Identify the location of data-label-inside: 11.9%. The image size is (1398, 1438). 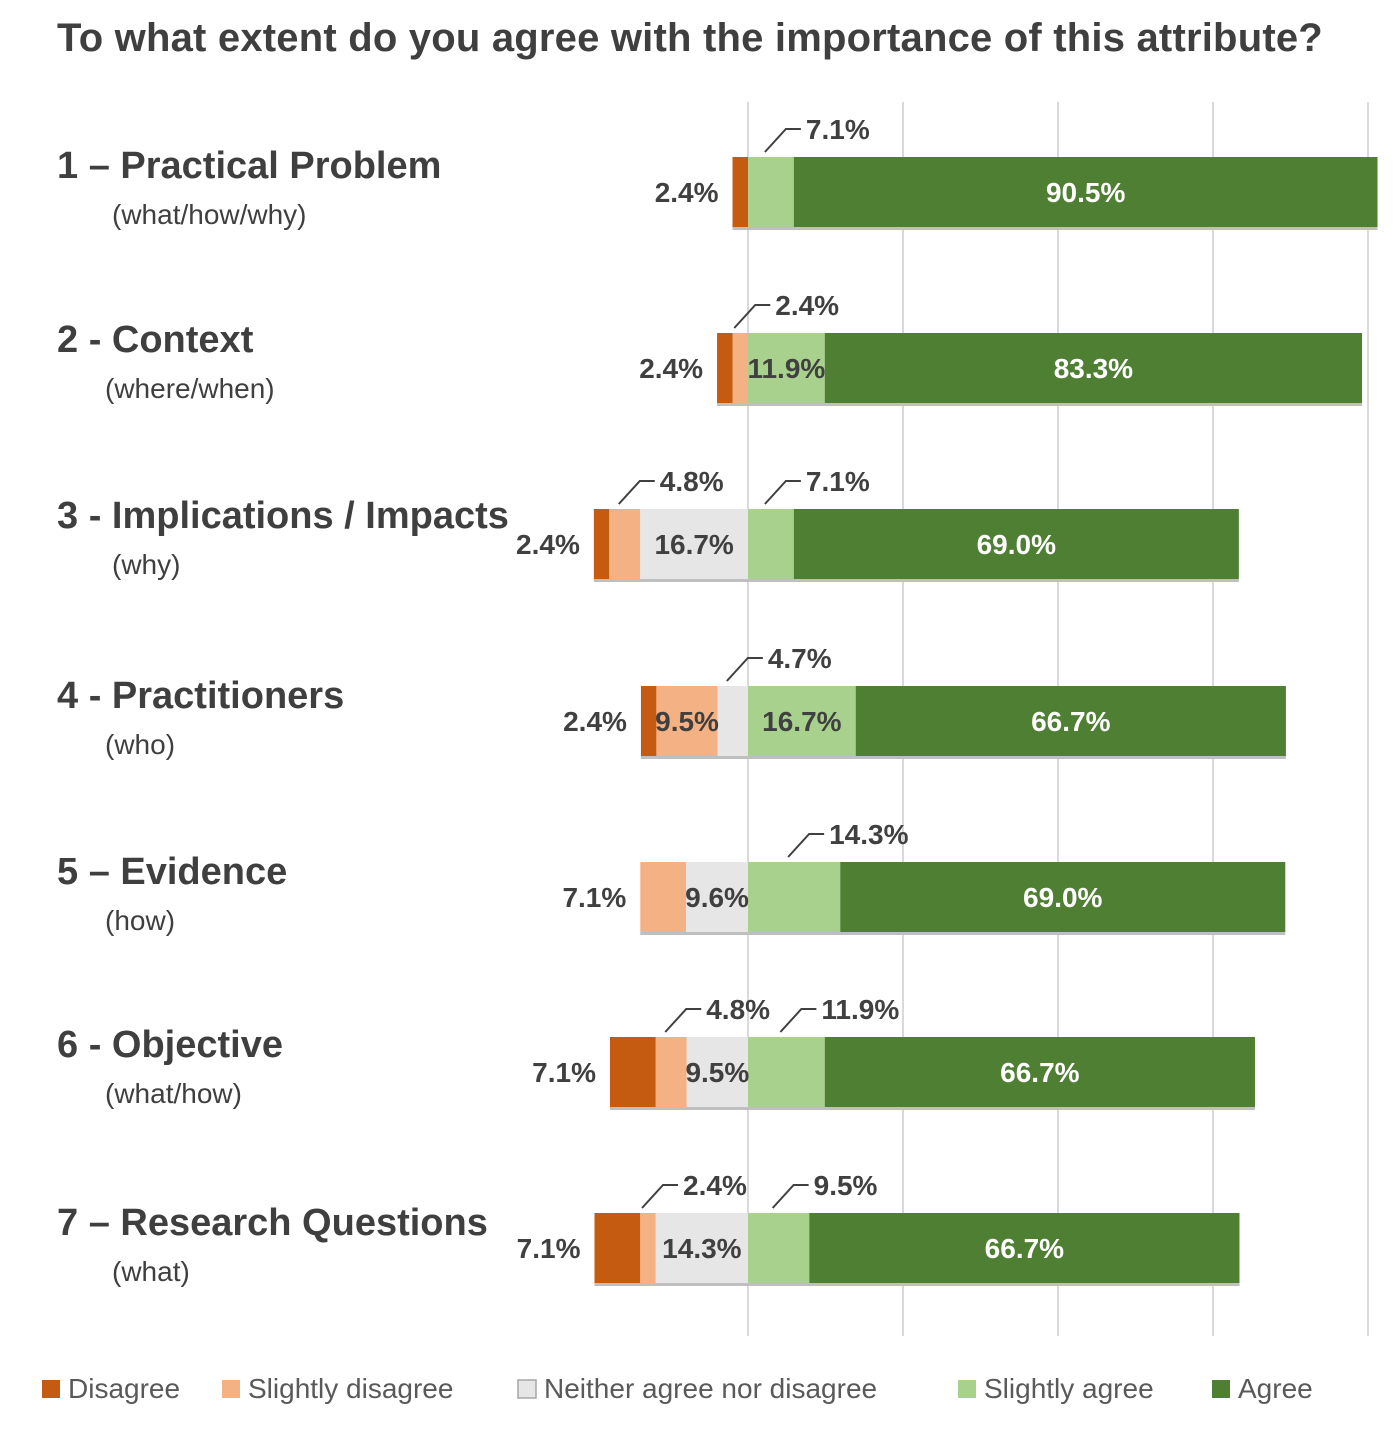
(786, 368).